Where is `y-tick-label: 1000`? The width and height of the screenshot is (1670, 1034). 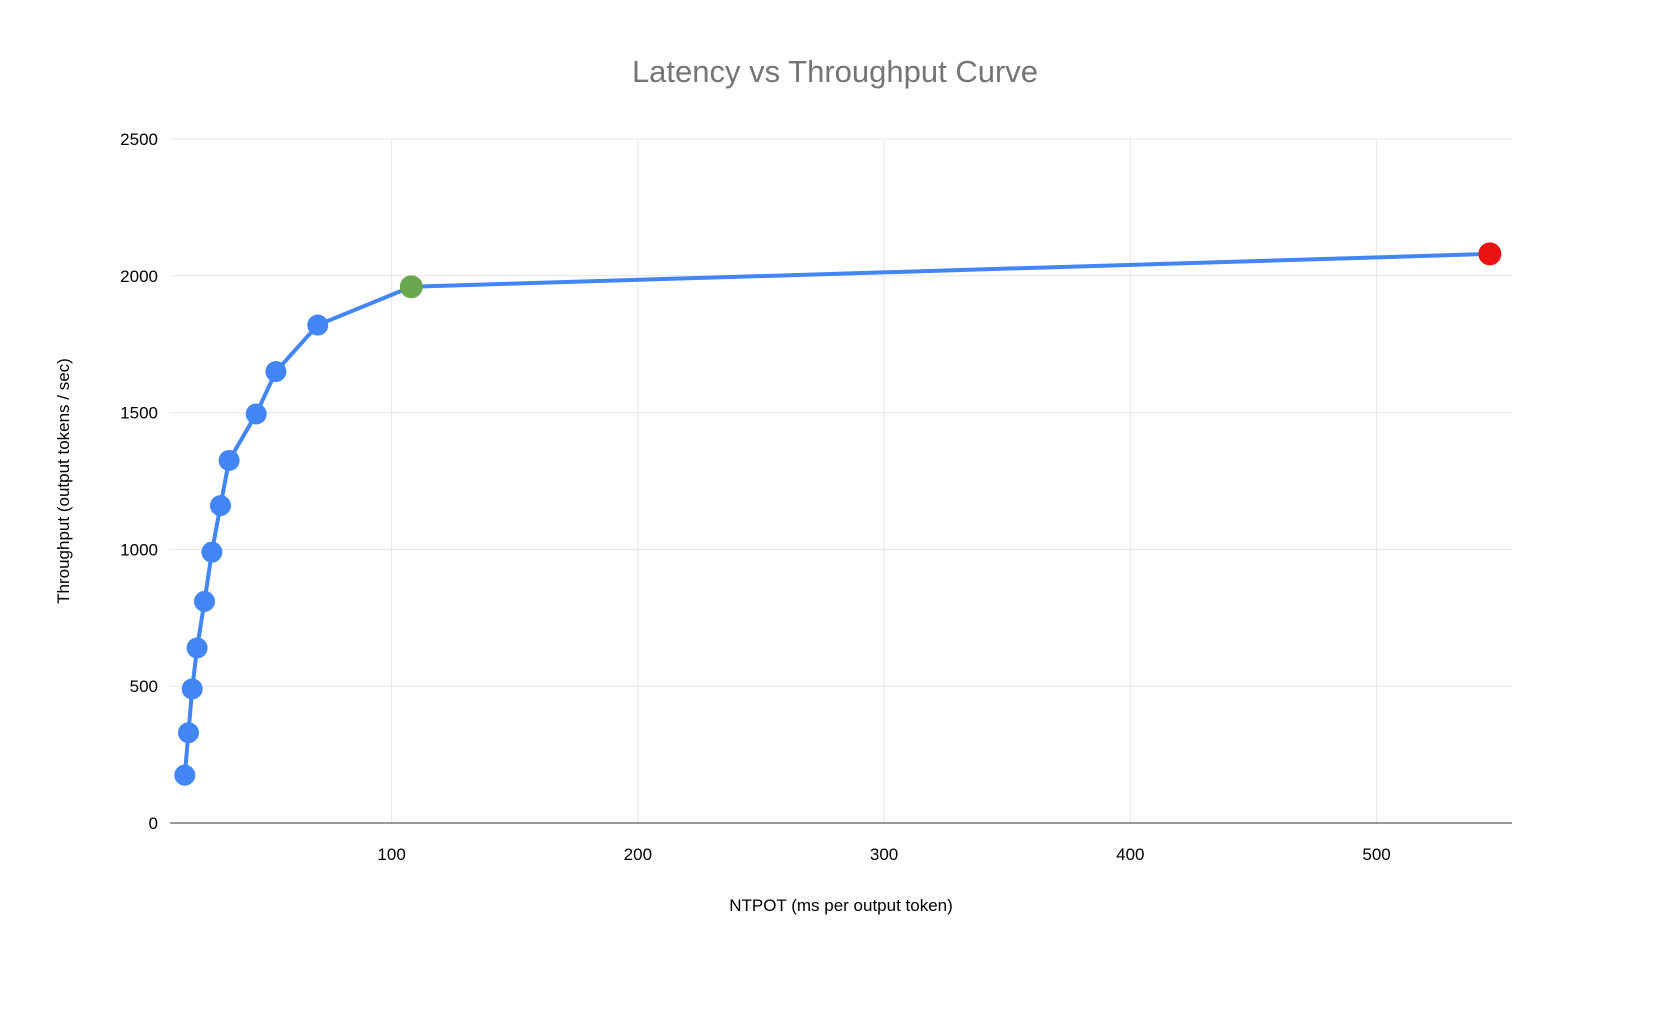
y-tick-label: 1000 is located at coordinates (139, 549).